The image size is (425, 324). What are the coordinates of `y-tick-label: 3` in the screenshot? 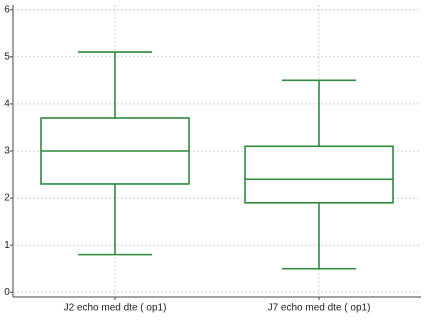 It's located at (7, 151).